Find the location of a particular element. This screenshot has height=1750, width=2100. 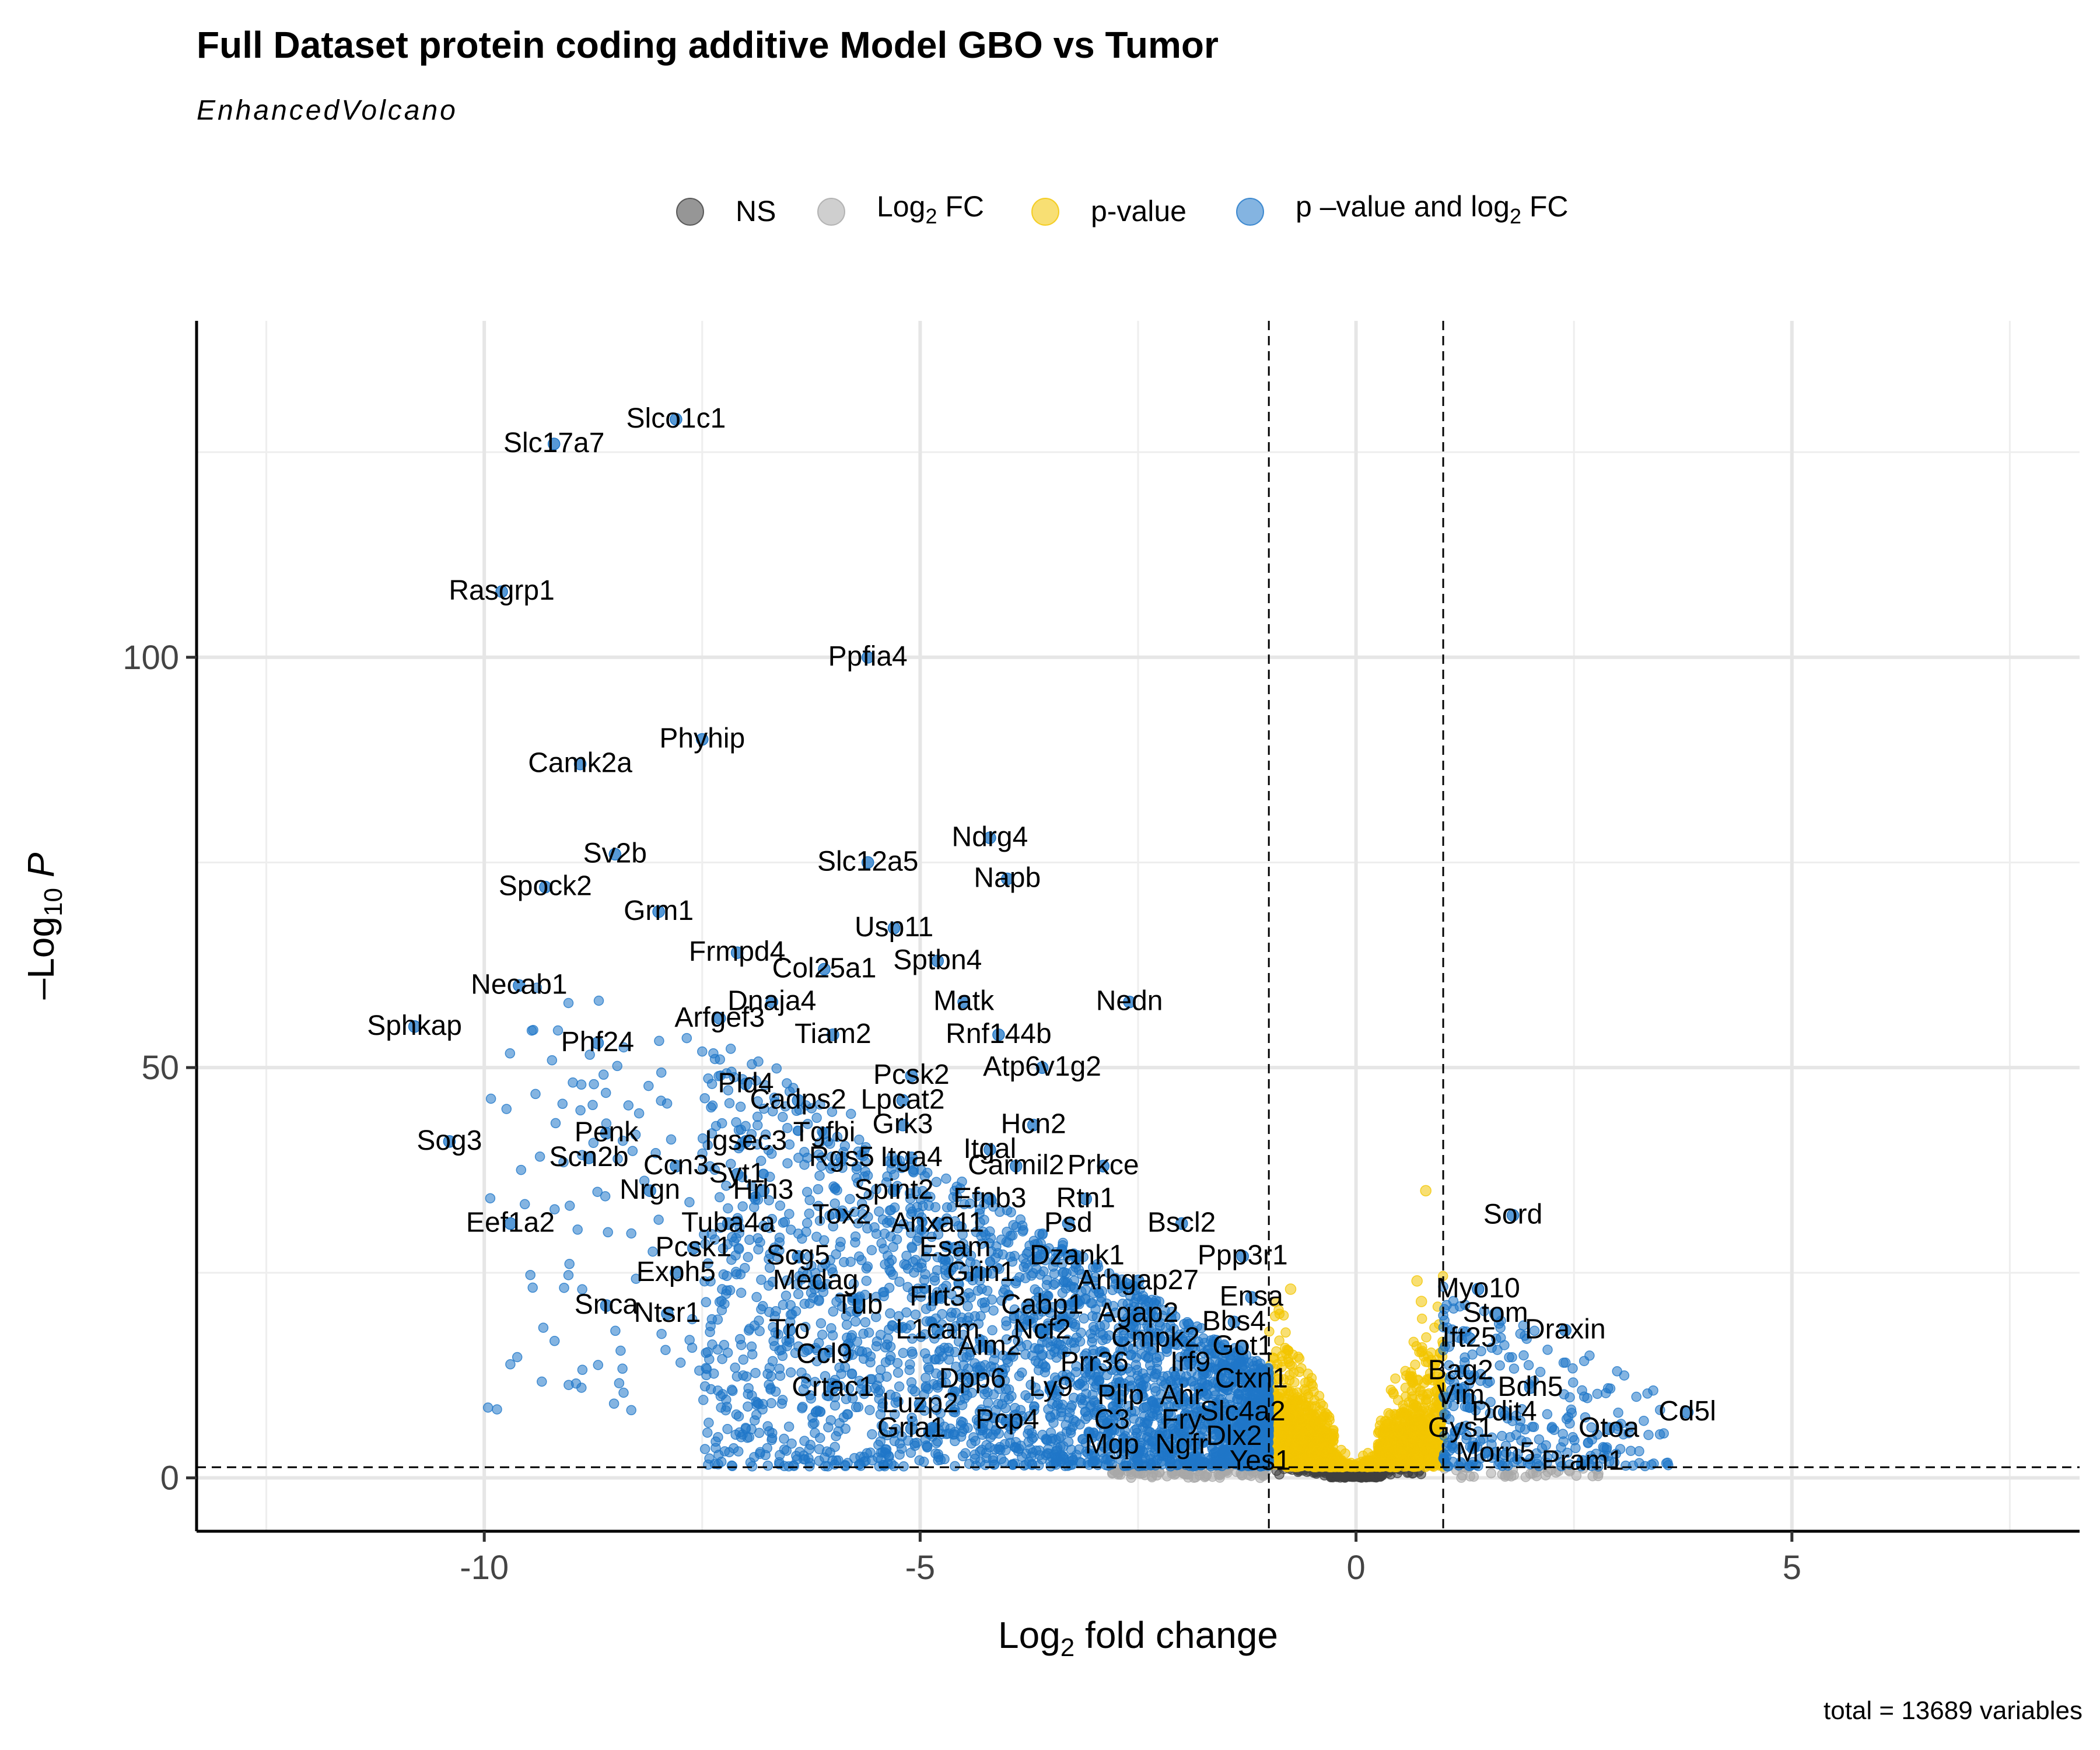

point-ns is located at coordinates (1343, 1477).